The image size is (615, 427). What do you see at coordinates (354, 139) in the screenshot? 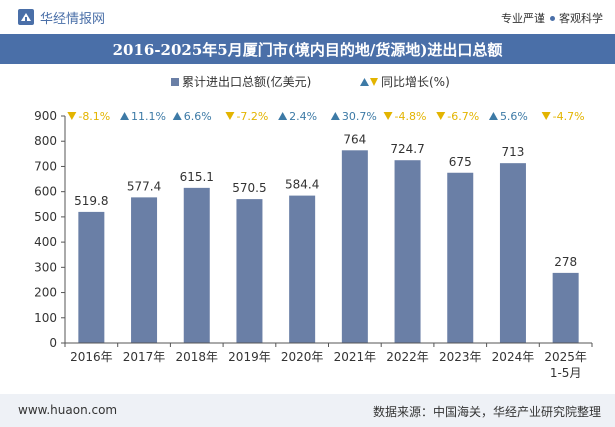
I see `bar-value-label: 764` at bounding box center [354, 139].